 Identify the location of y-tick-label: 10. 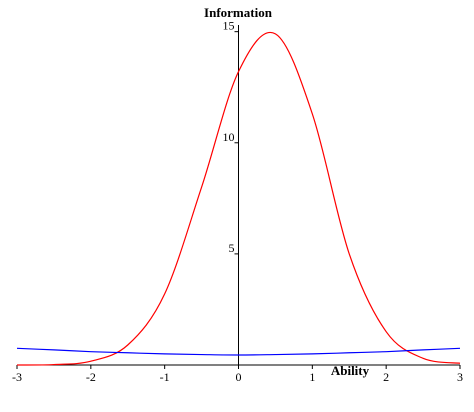
(229, 137).